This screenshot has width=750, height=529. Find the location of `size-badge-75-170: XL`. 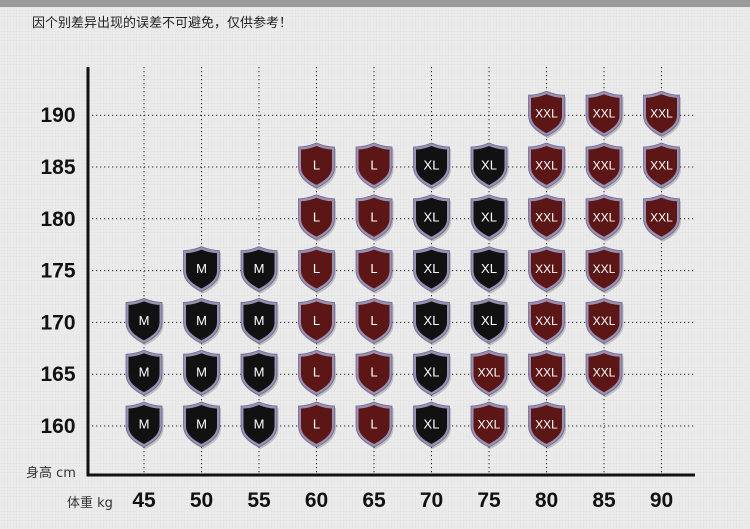

size-badge-75-170: XL is located at coordinates (489, 321).